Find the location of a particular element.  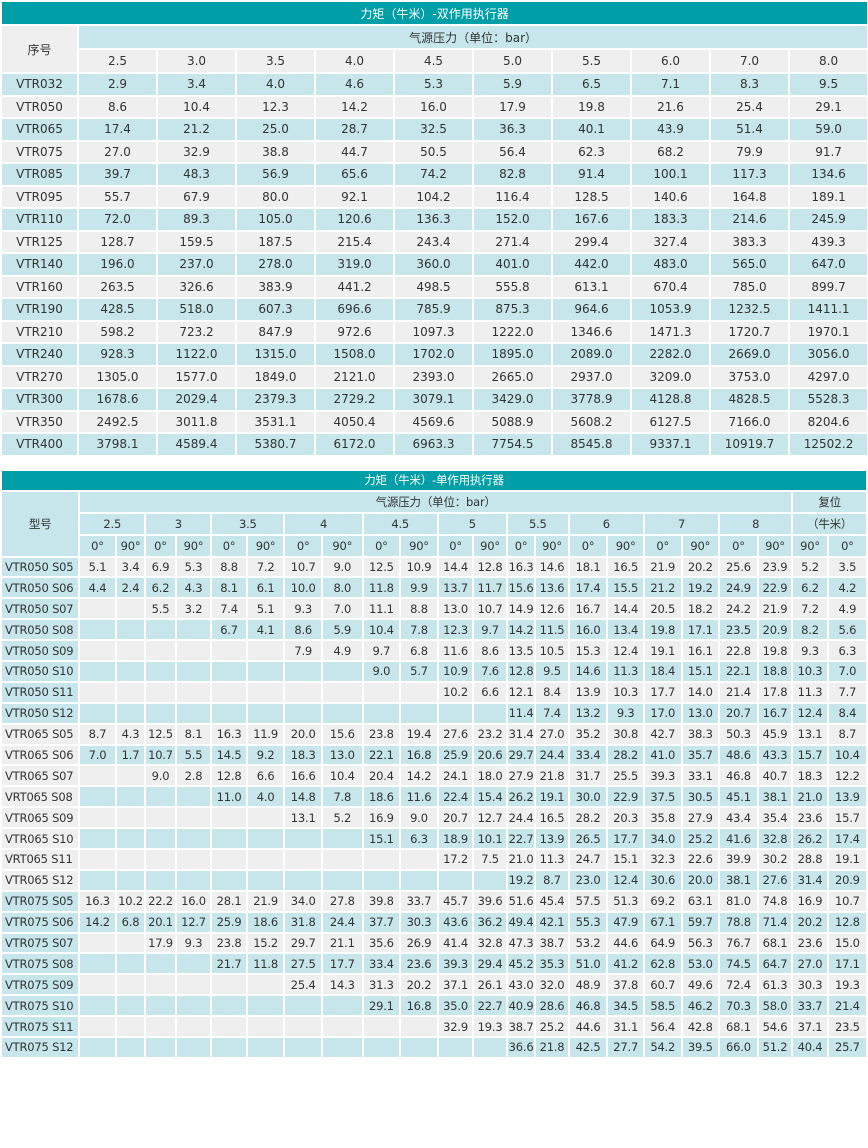

torque-cell: 278.0 is located at coordinates (275, 264).